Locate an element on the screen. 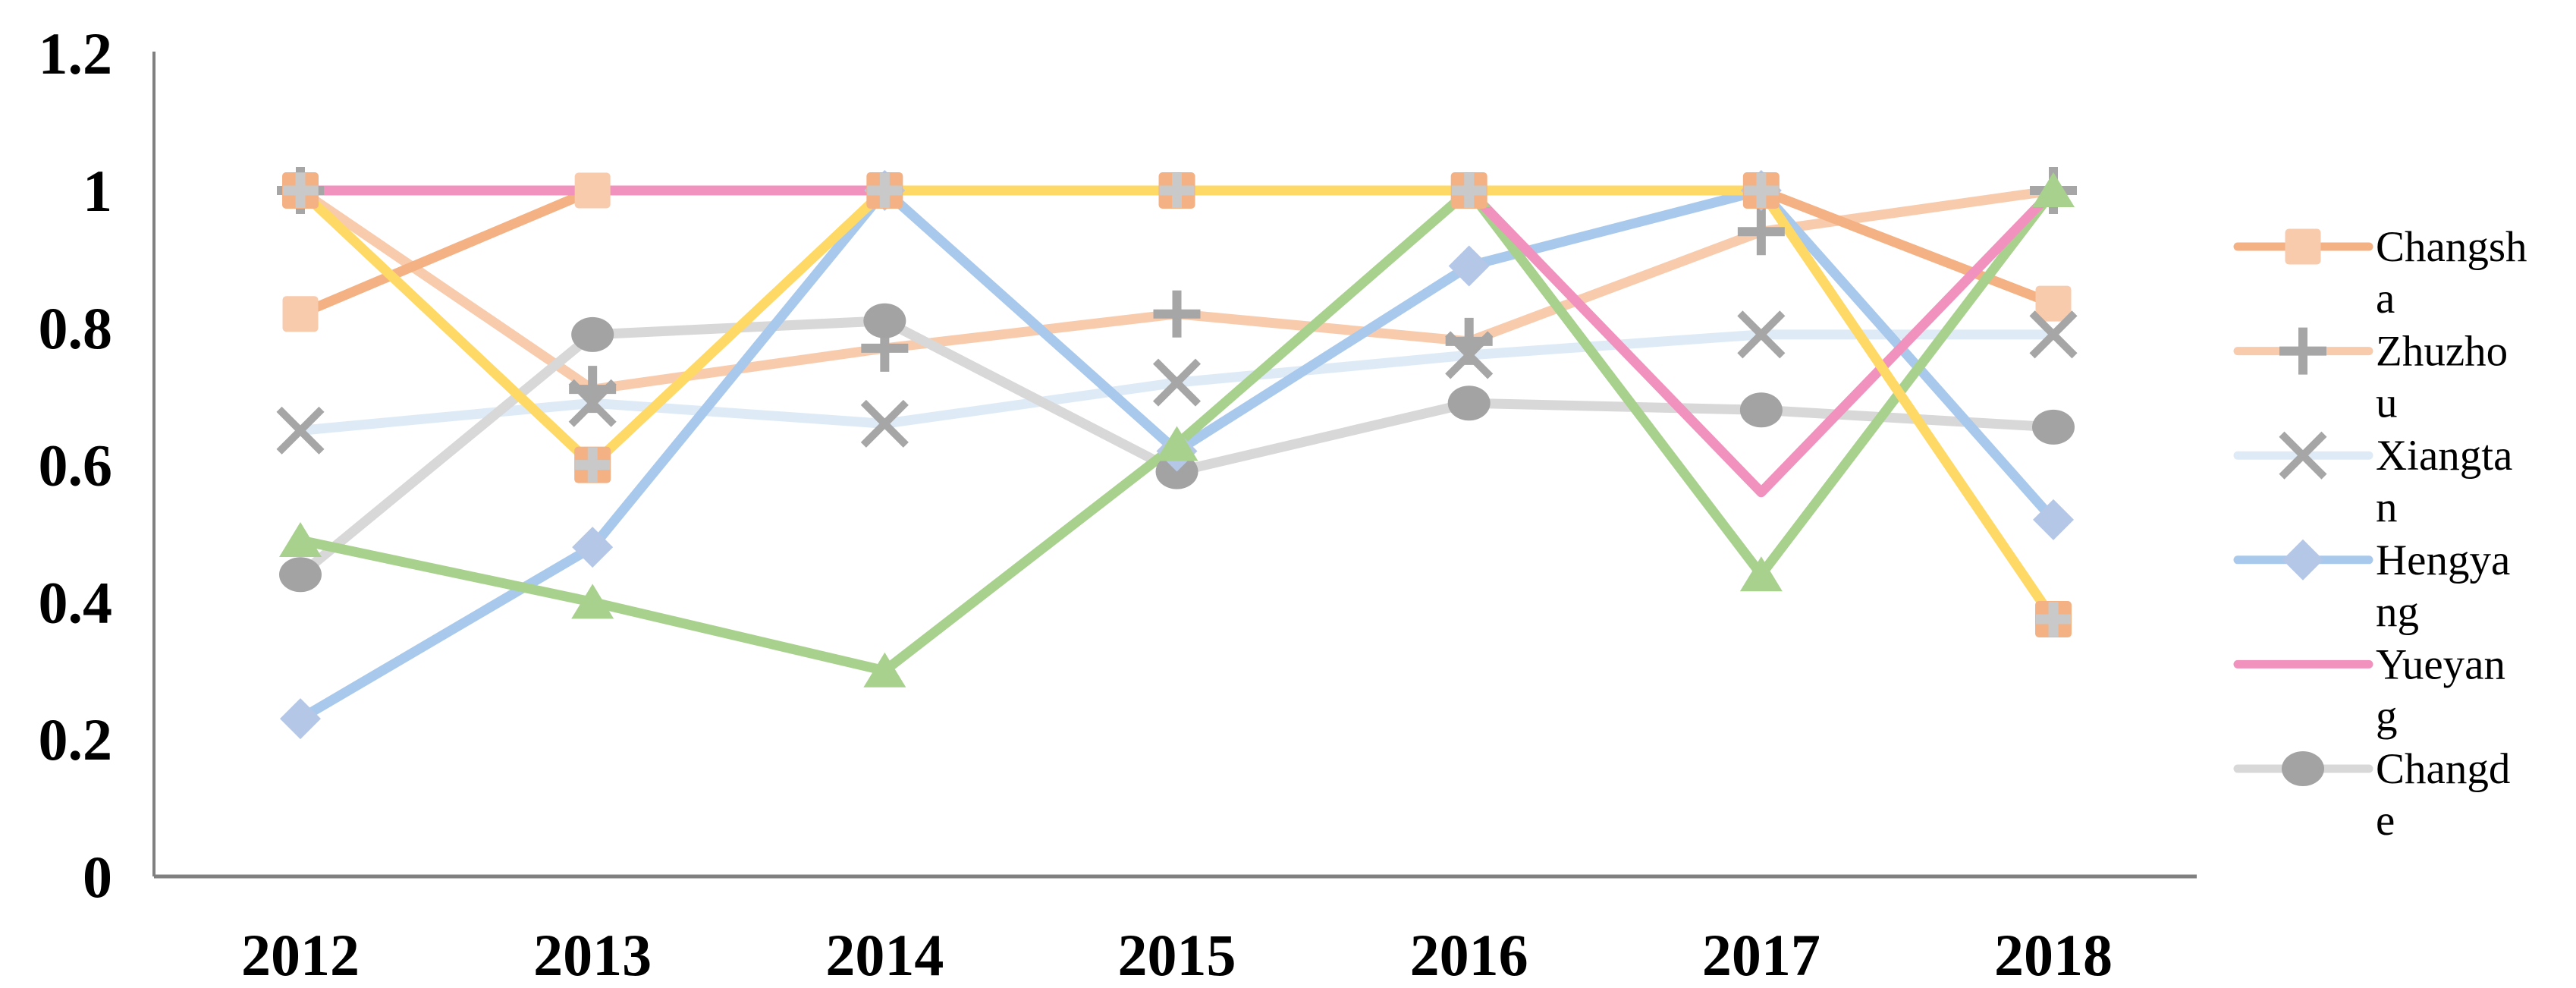  legend-marker-changde is located at coordinates (2303, 768).